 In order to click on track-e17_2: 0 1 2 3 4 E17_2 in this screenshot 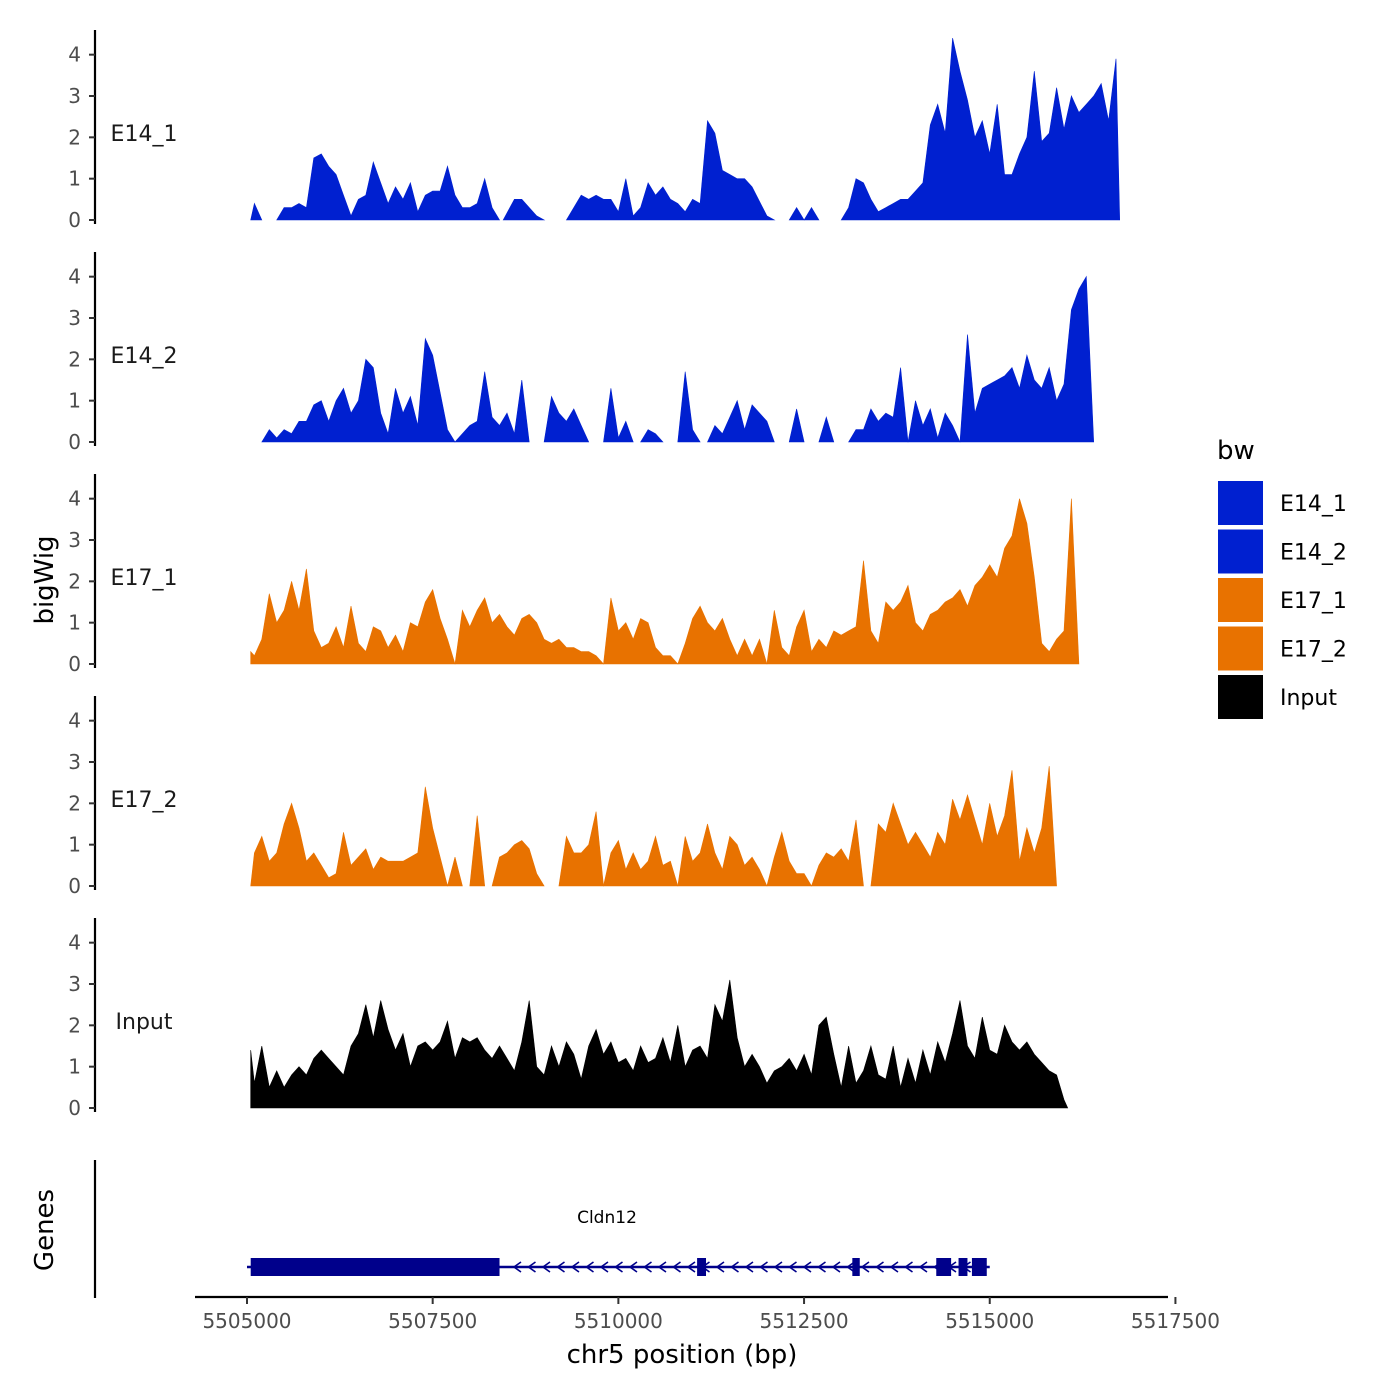, I will do `click(562, 797)`.